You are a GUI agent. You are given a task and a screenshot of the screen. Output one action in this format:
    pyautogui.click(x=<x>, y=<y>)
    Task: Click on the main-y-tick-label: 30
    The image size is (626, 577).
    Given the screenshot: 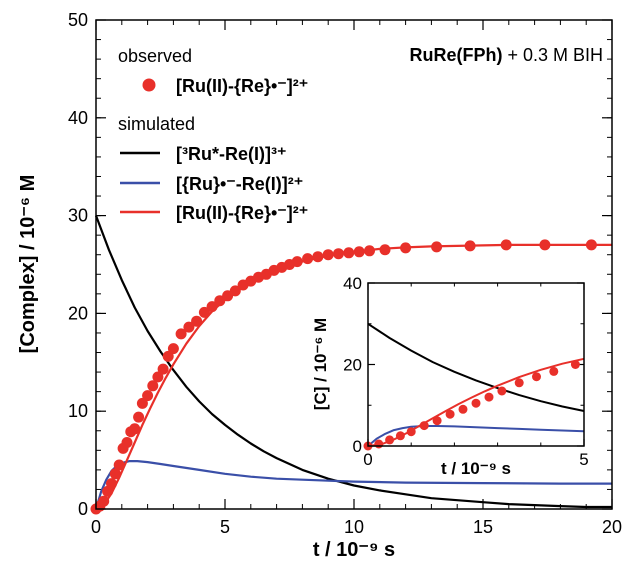 What is the action you would take?
    pyautogui.click(x=78, y=216)
    